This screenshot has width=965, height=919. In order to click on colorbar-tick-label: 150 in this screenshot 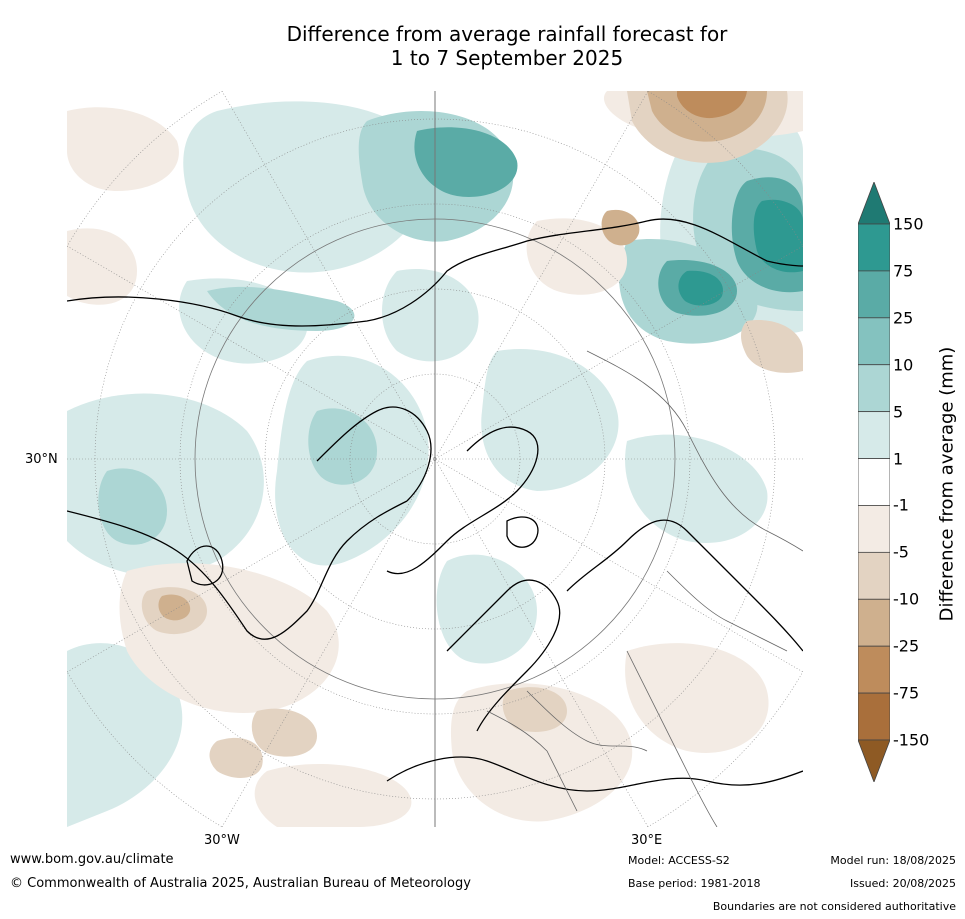, I will do `click(908, 224)`.